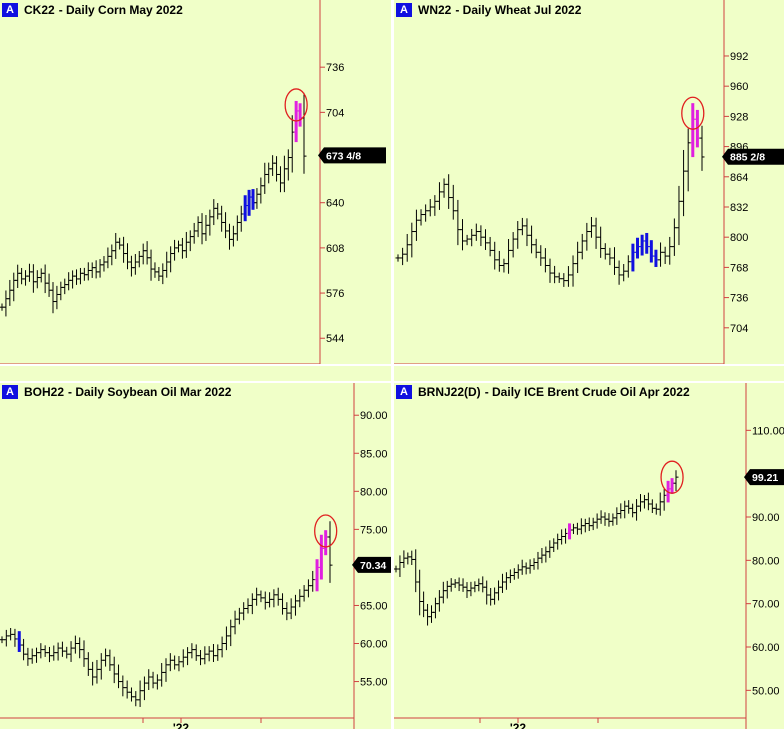 The image size is (784, 729). I want to click on y-tick-label: 640, so click(335, 204).